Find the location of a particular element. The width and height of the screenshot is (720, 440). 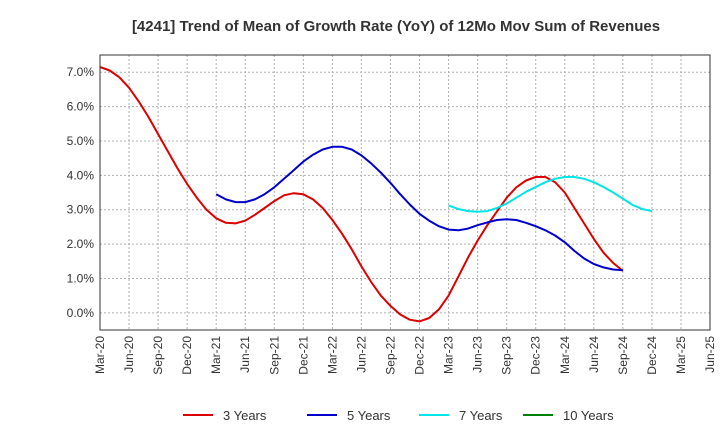

x-tick-label: Jun-20 is located at coordinates (129, 354).